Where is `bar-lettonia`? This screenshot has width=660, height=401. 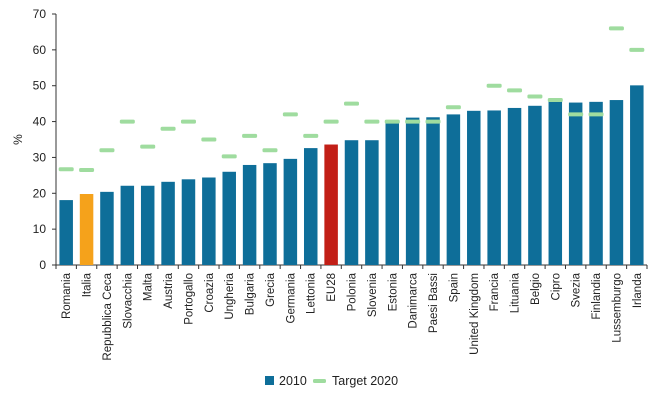
bar-lettonia is located at coordinates (310, 206).